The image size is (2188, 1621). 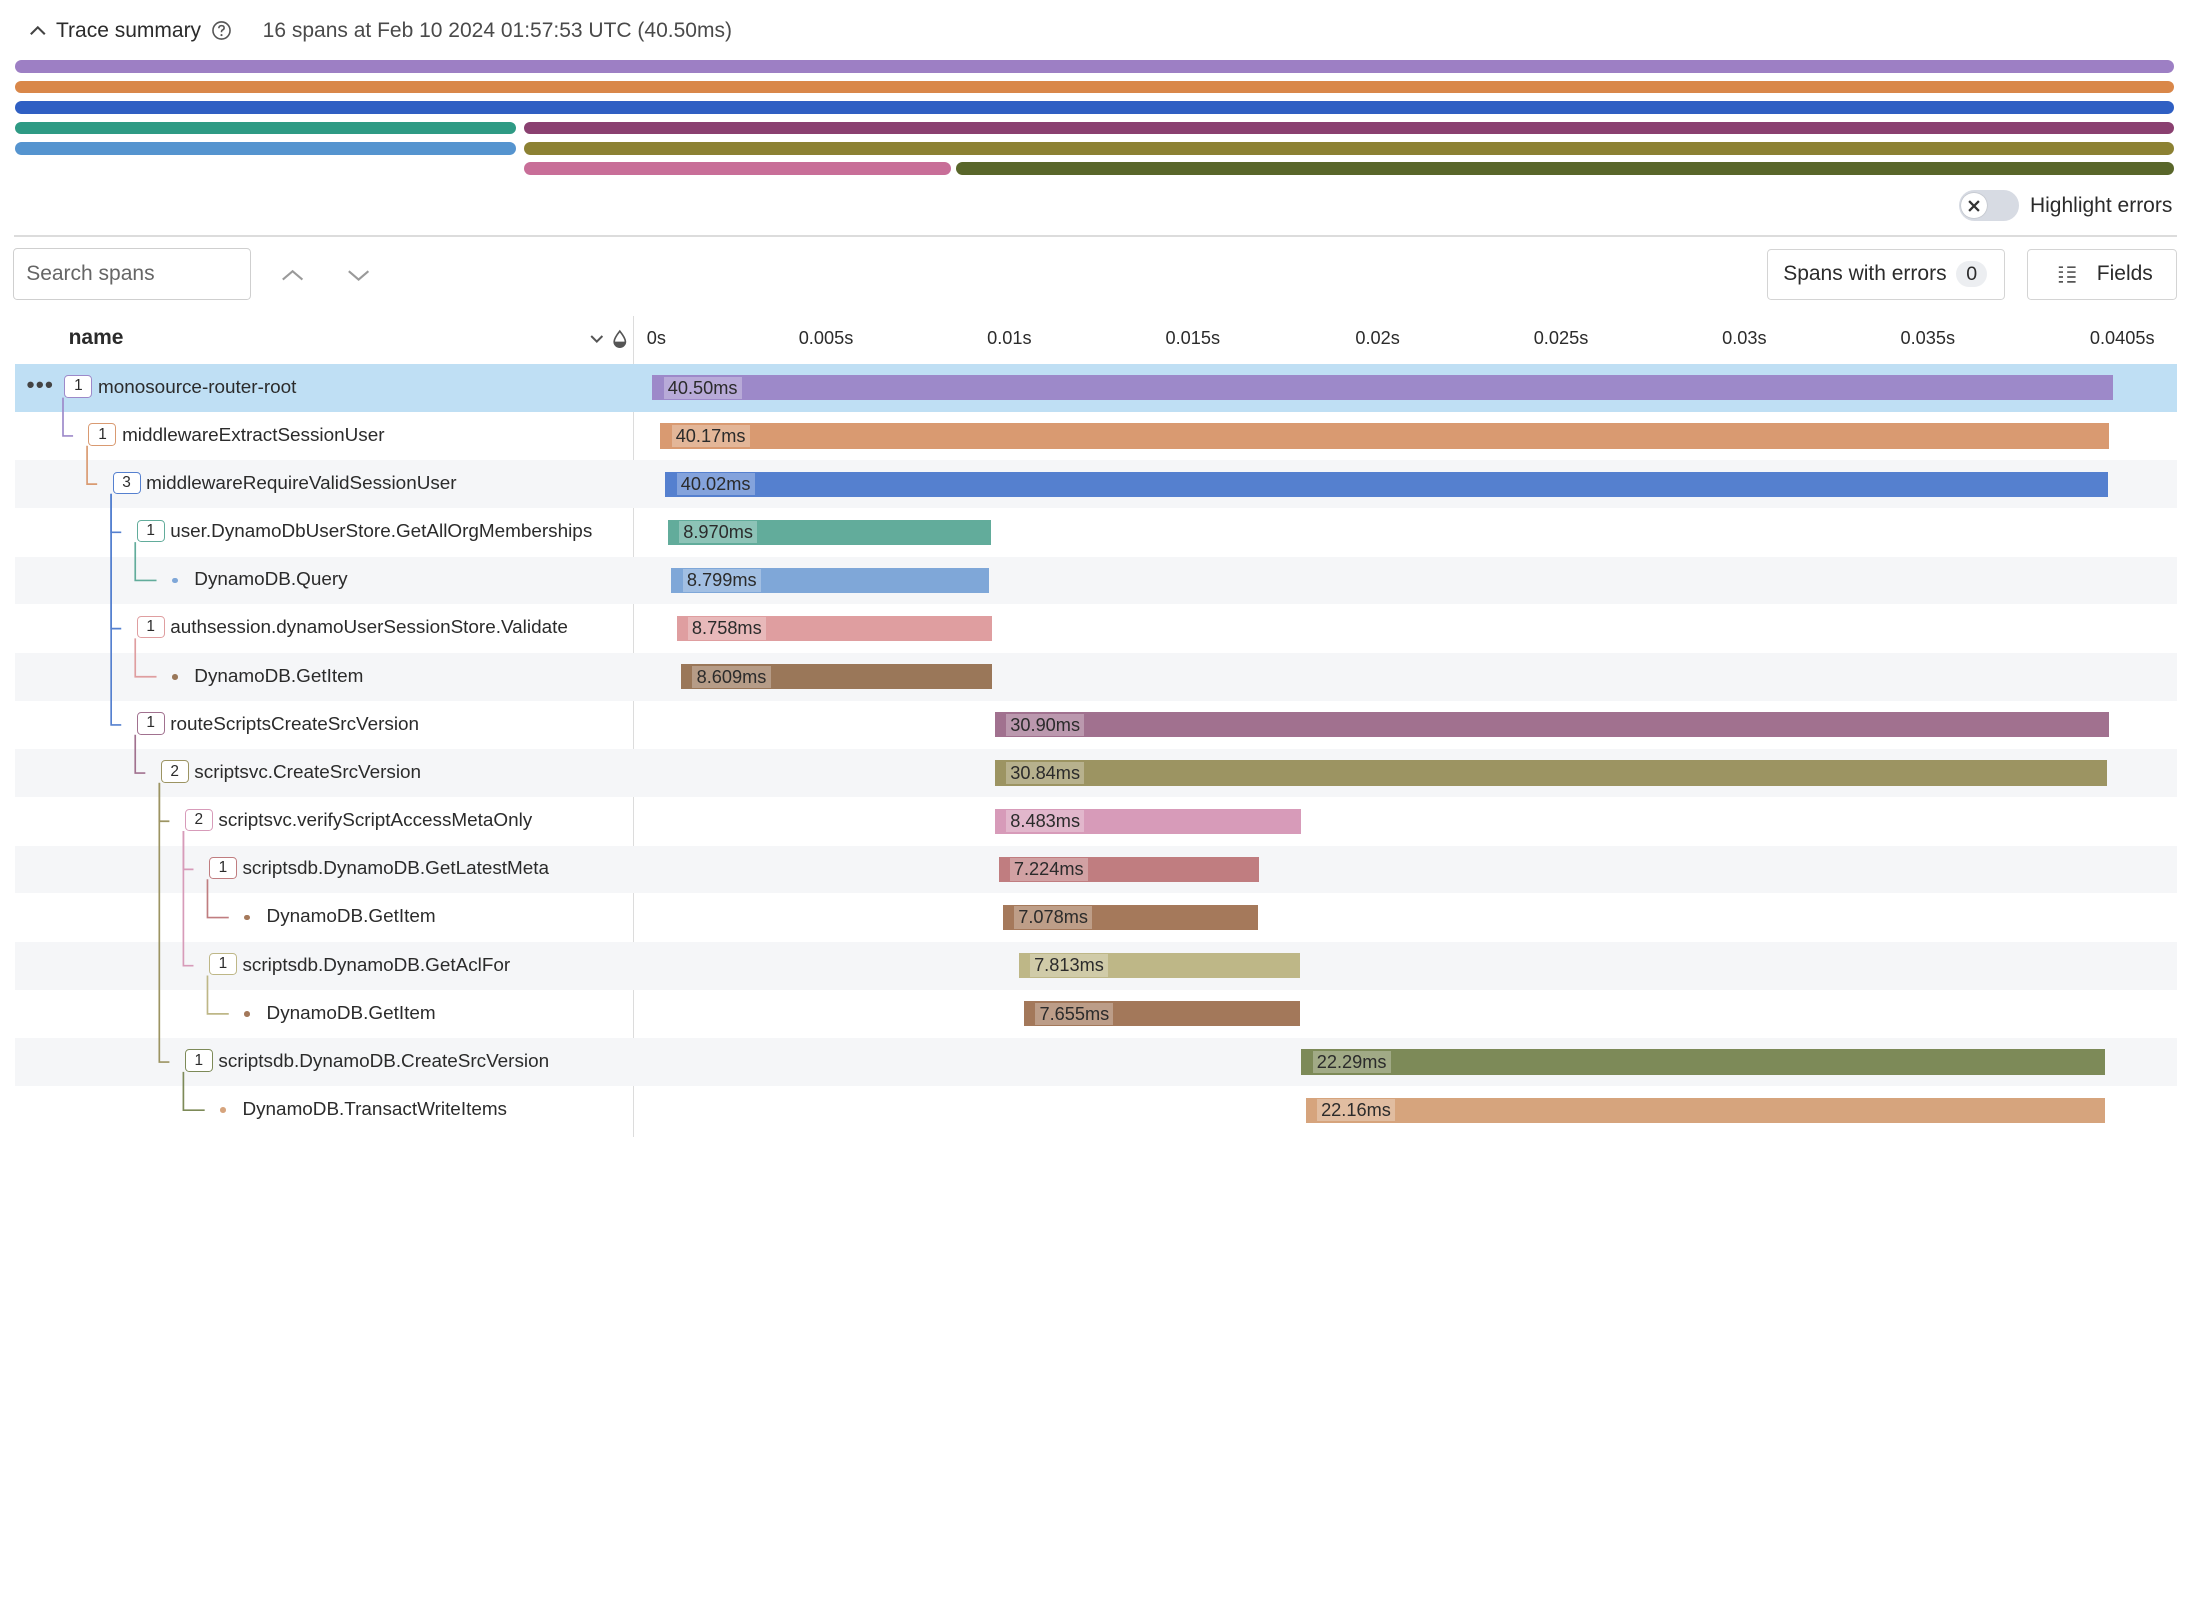 I want to click on columns-icon, so click(x=2067, y=274).